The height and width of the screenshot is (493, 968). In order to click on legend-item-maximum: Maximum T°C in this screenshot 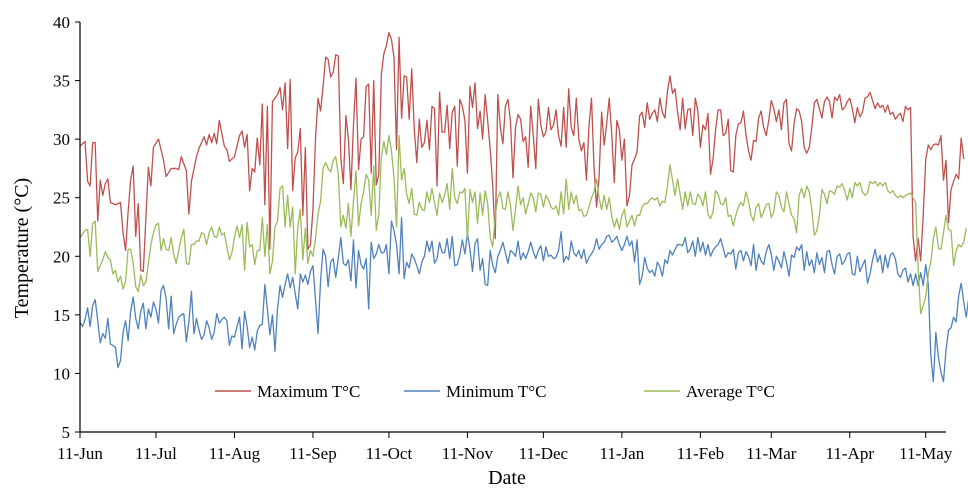, I will do `click(287, 391)`.